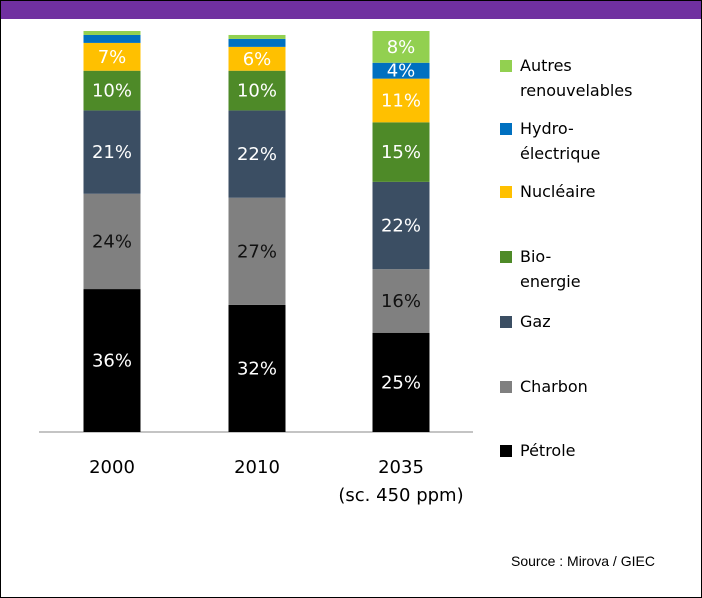 This screenshot has width=702, height=598. I want to click on source: Source : Mirova / GIEC, so click(583, 561).